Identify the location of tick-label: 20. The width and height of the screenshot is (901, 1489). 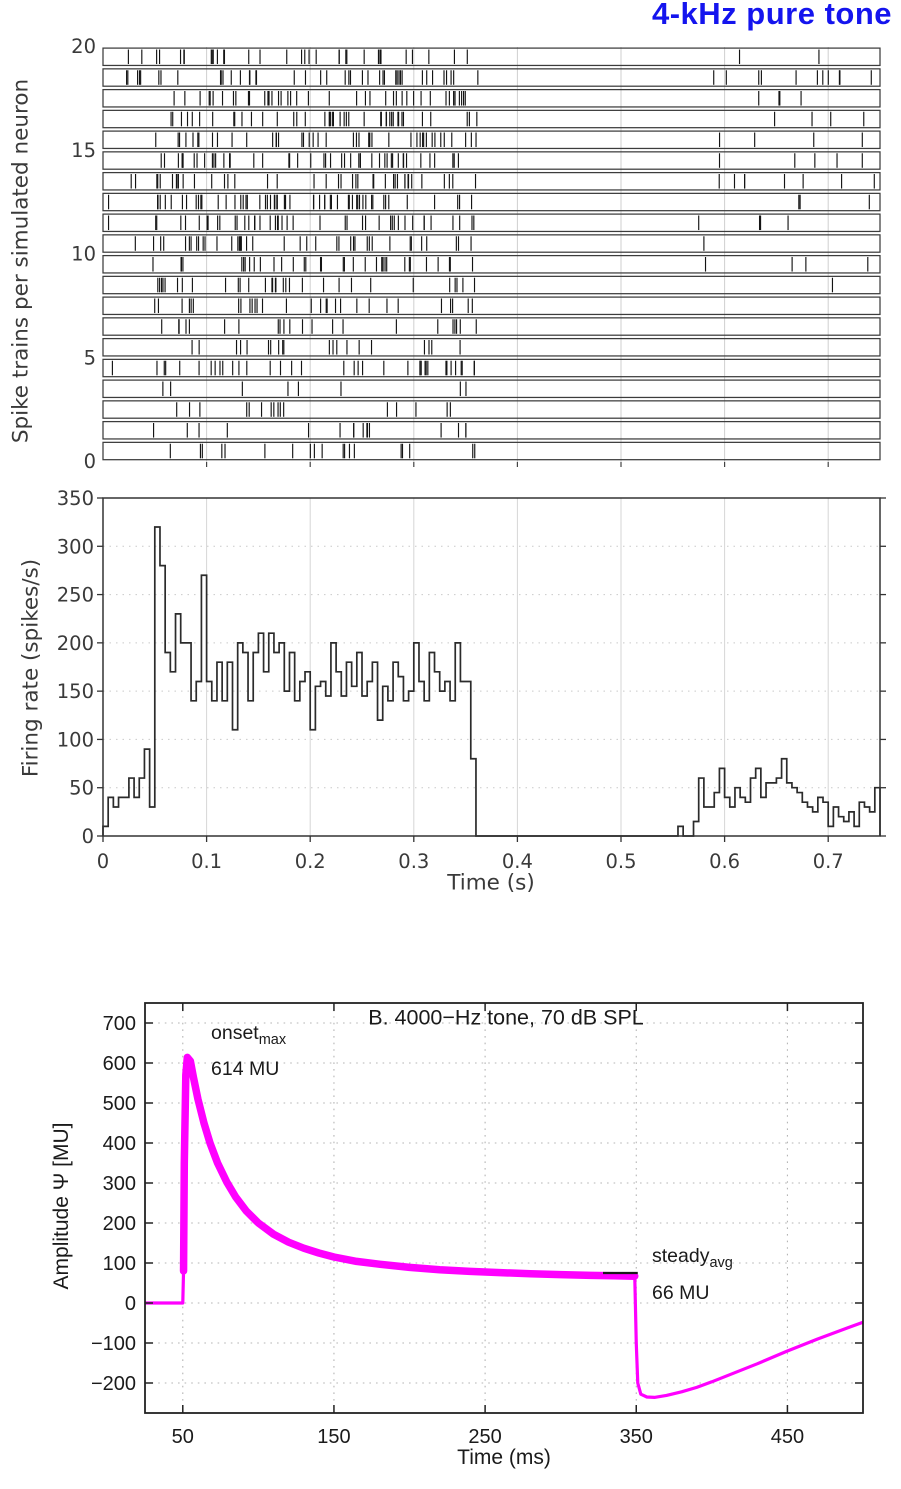
(83, 46).